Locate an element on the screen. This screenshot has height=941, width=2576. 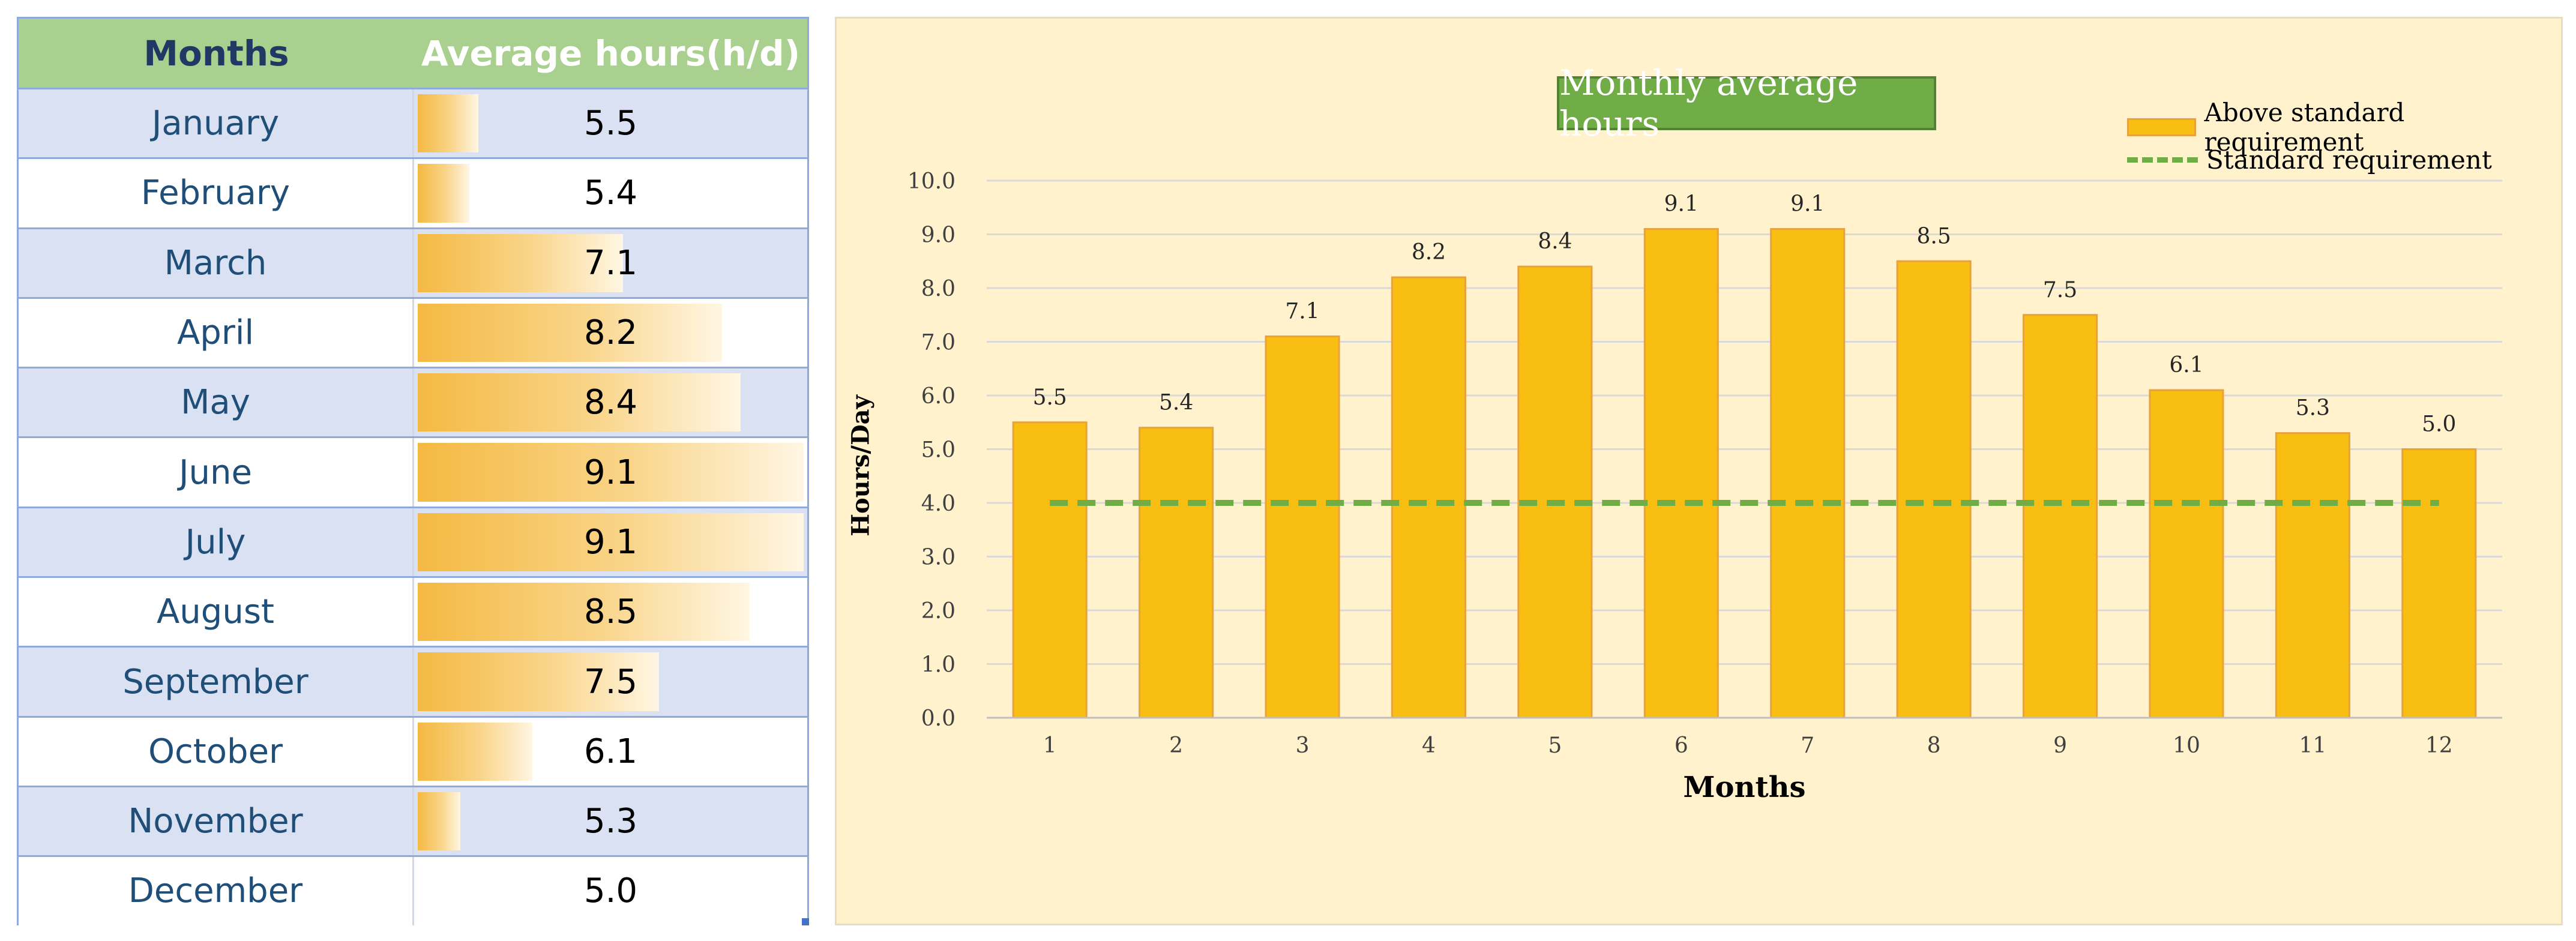
x-tick-label: 9 is located at coordinates (2060, 745).